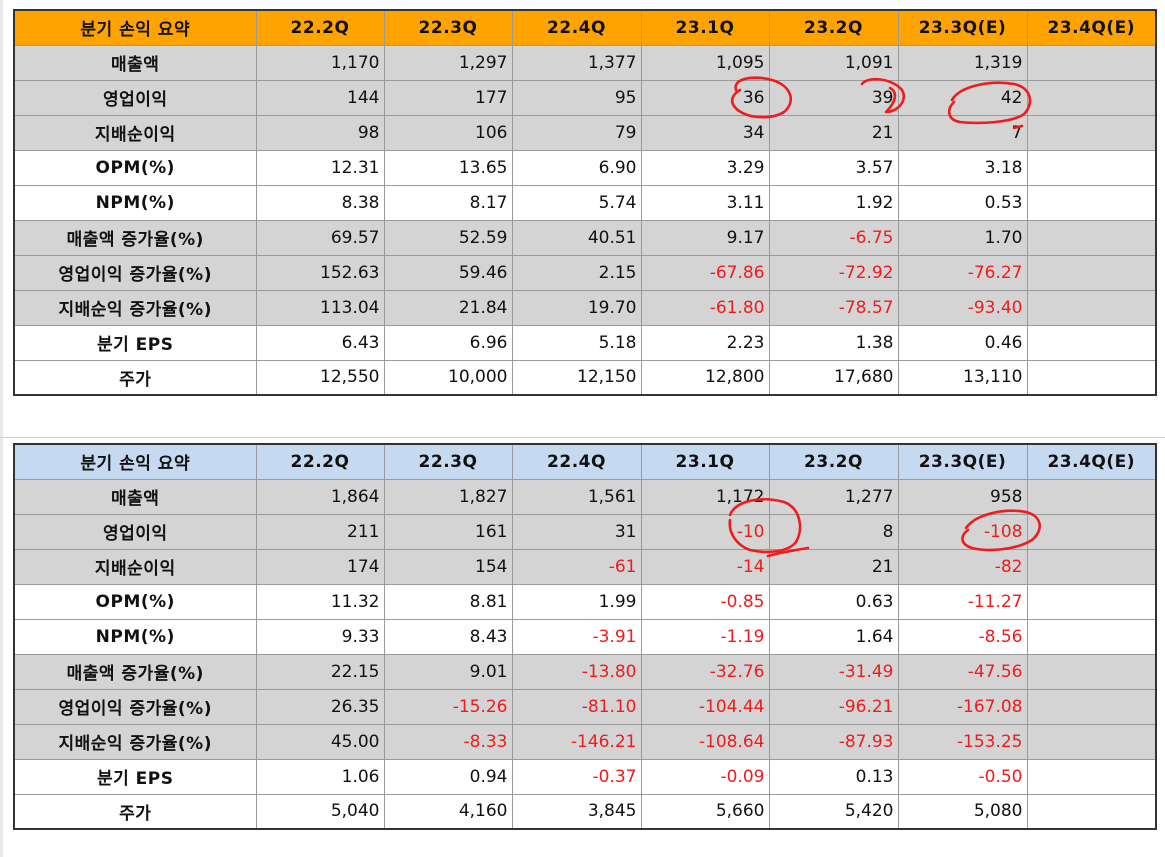 This screenshot has height=857, width=1165. What do you see at coordinates (320, 811) in the screenshot?
I see `value-cell: 5,040` at bounding box center [320, 811].